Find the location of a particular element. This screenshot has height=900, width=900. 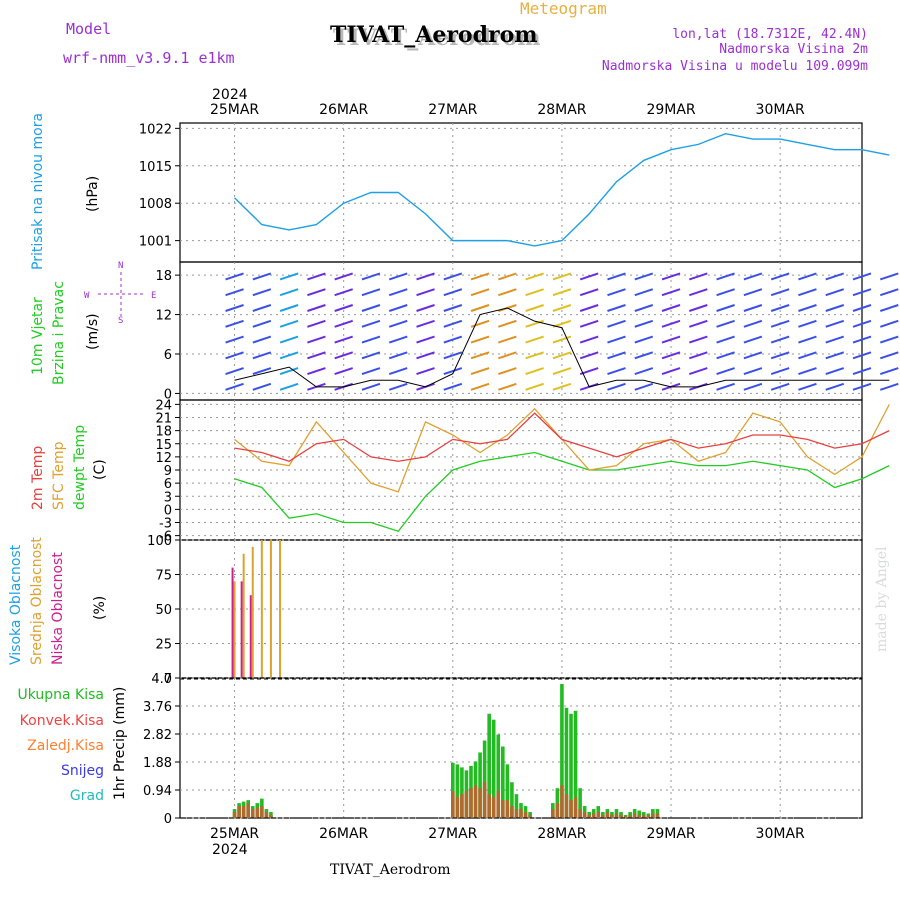

altitude-text: Nadmorska Visina 2m is located at coordinates (793, 49).